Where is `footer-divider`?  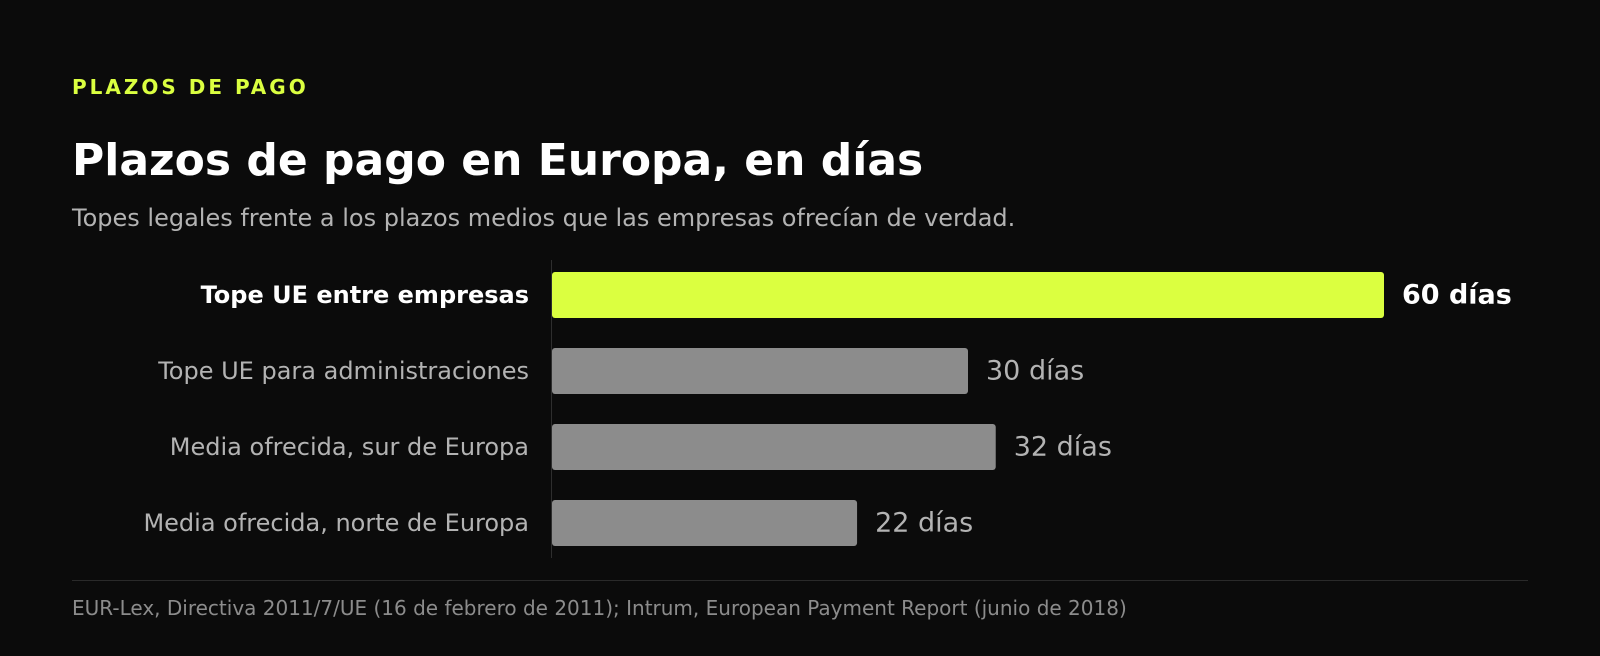
footer-divider is located at coordinates (800, 580).